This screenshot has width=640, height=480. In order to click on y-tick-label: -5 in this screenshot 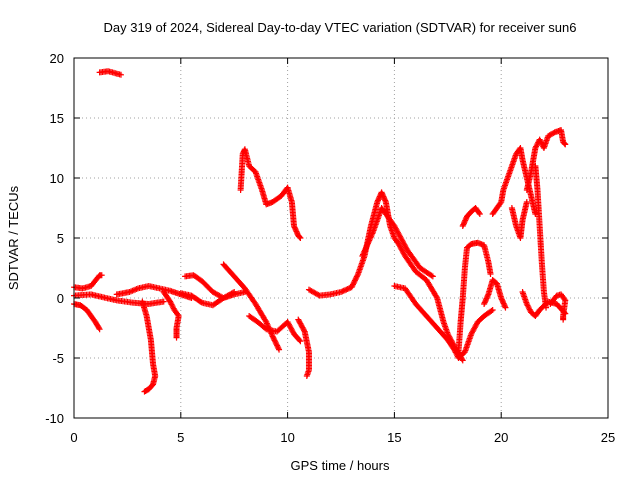, I will do `click(58, 358)`.